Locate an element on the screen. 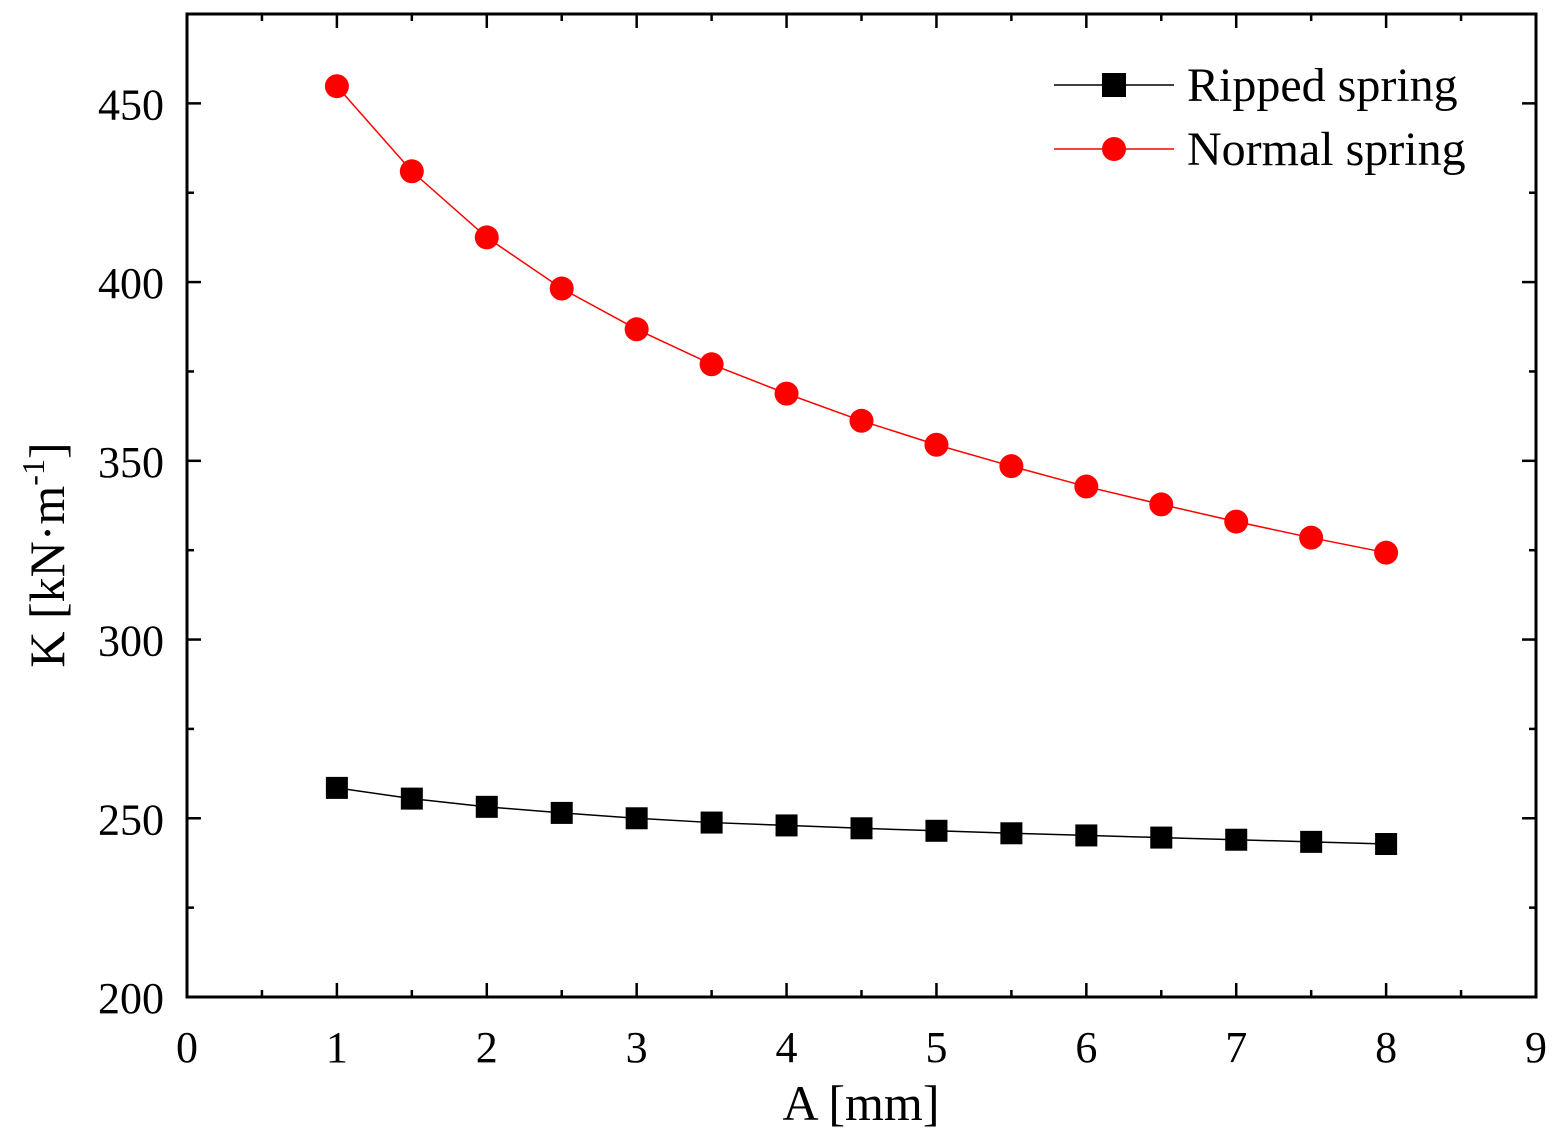 The width and height of the screenshot is (1559, 1144). x-tick-label: 6 is located at coordinates (1086, 1047).